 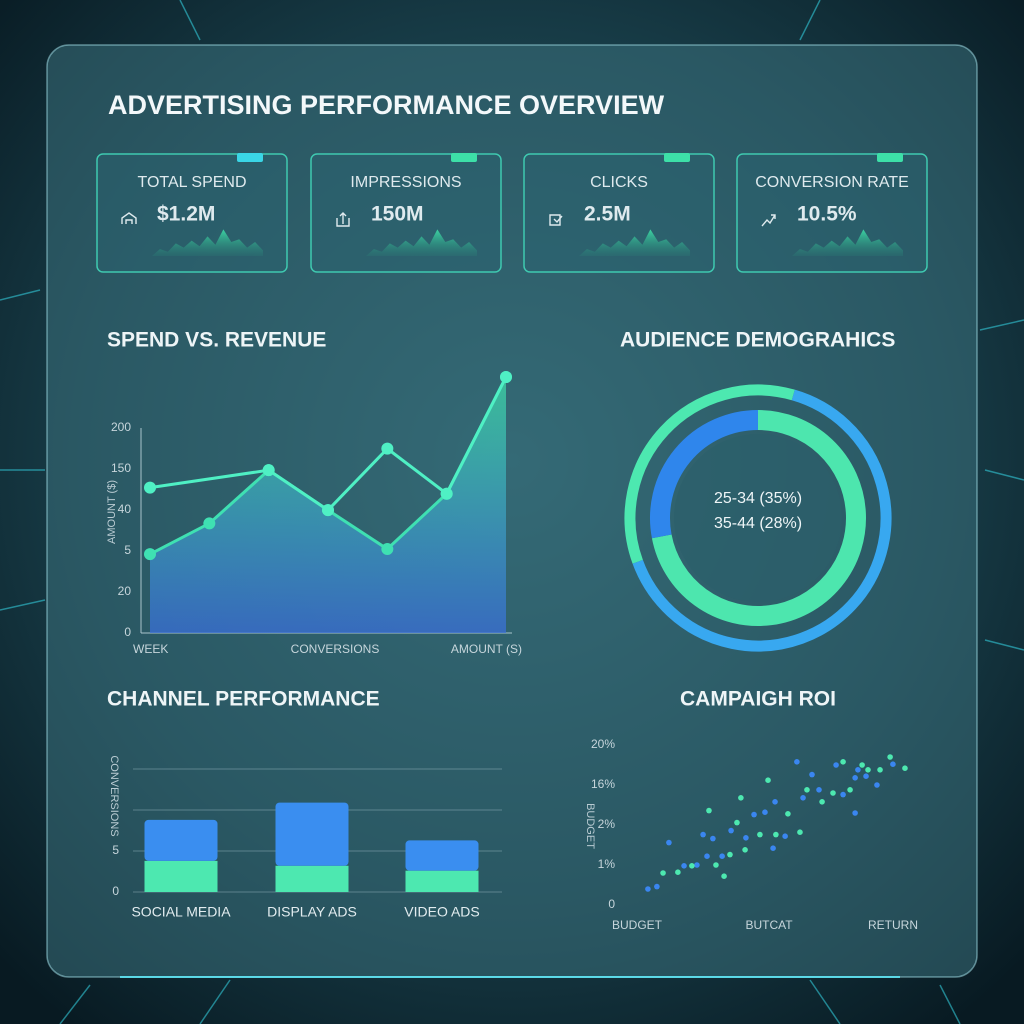 What do you see at coordinates (758, 699) in the screenshot?
I see `section-title: CAMPAIGH ROI` at bounding box center [758, 699].